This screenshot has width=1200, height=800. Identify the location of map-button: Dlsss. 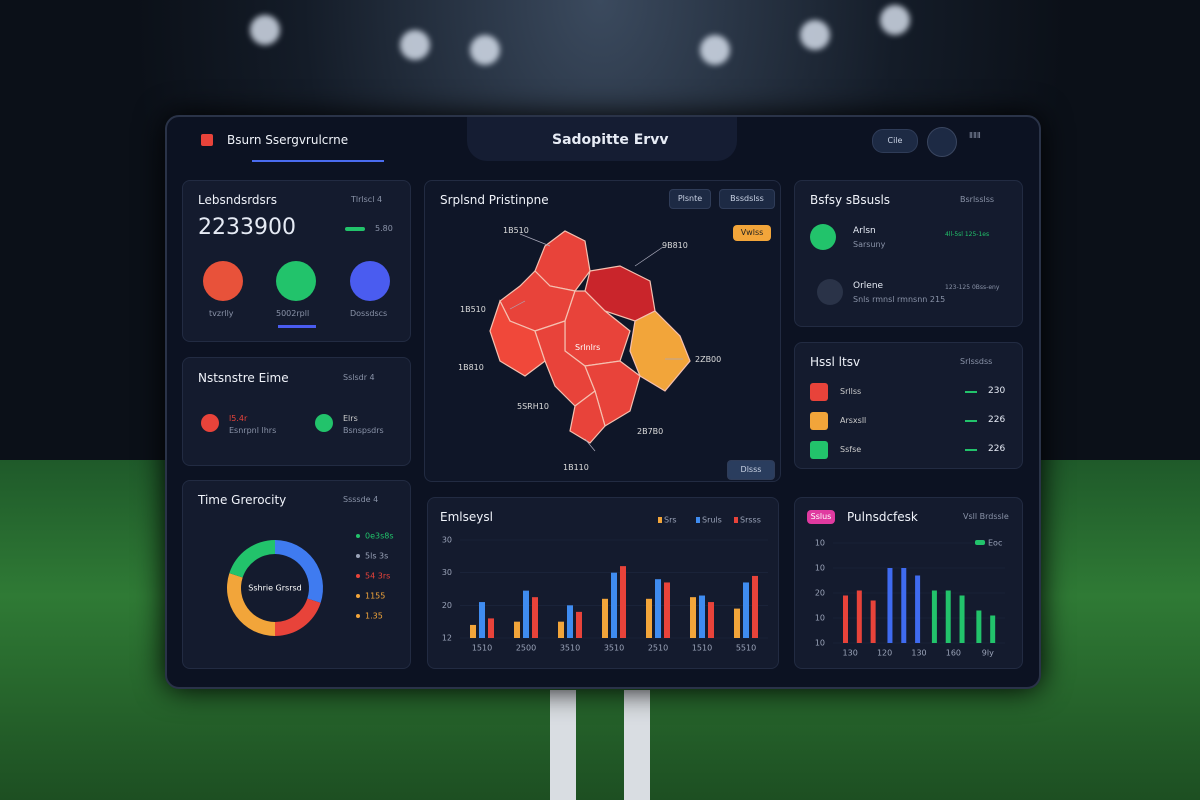
(751, 470).